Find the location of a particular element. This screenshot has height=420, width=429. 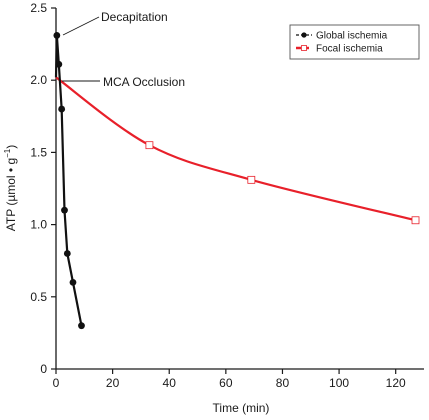

y-axis-title-close: ) is located at coordinates (11, 147).